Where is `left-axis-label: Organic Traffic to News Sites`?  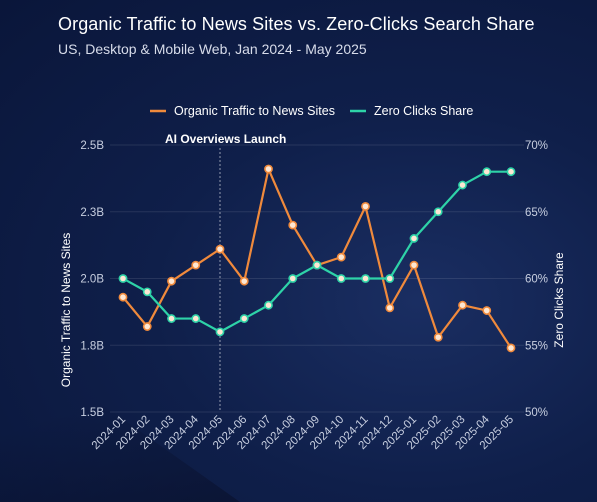
left-axis-label: Organic Traffic to News Sites is located at coordinates (66, 310).